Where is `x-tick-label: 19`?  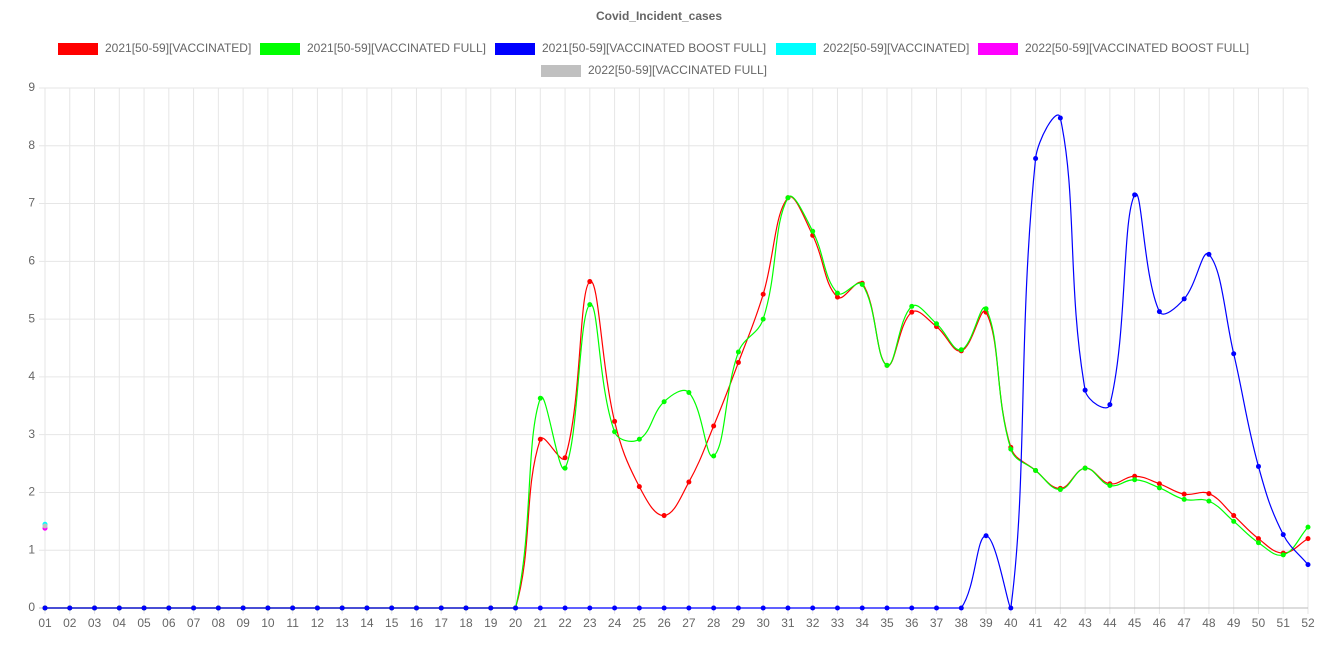 x-tick-label: 19 is located at coordinates (491, 623).